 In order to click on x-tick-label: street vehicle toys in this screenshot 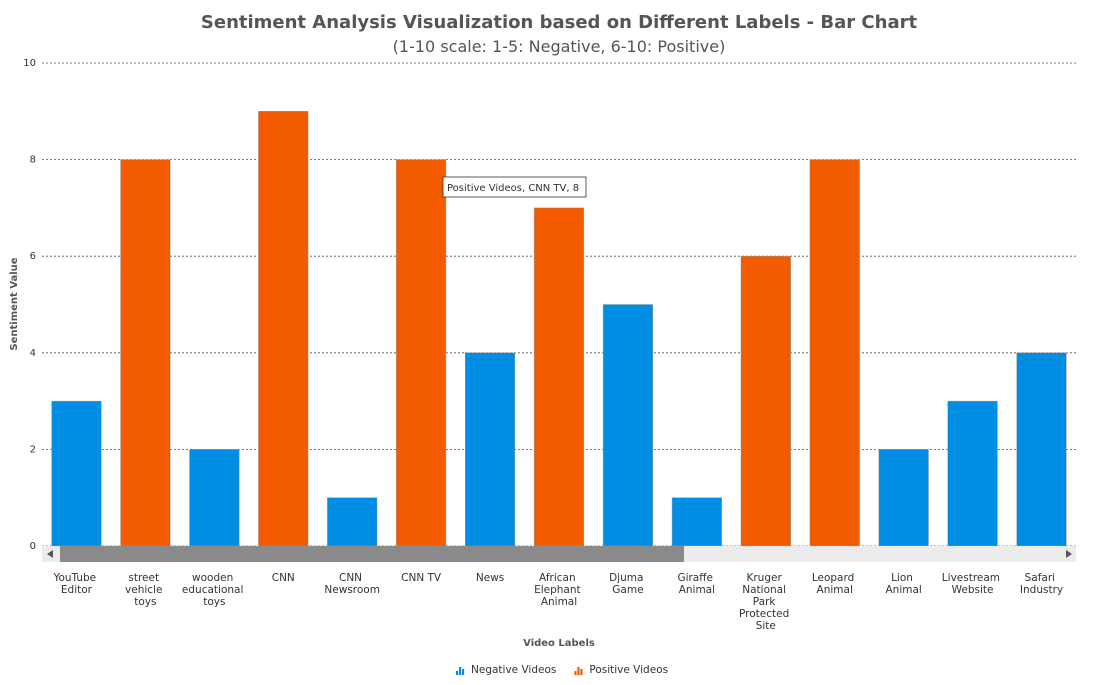, I will do `click(145, 590)`.